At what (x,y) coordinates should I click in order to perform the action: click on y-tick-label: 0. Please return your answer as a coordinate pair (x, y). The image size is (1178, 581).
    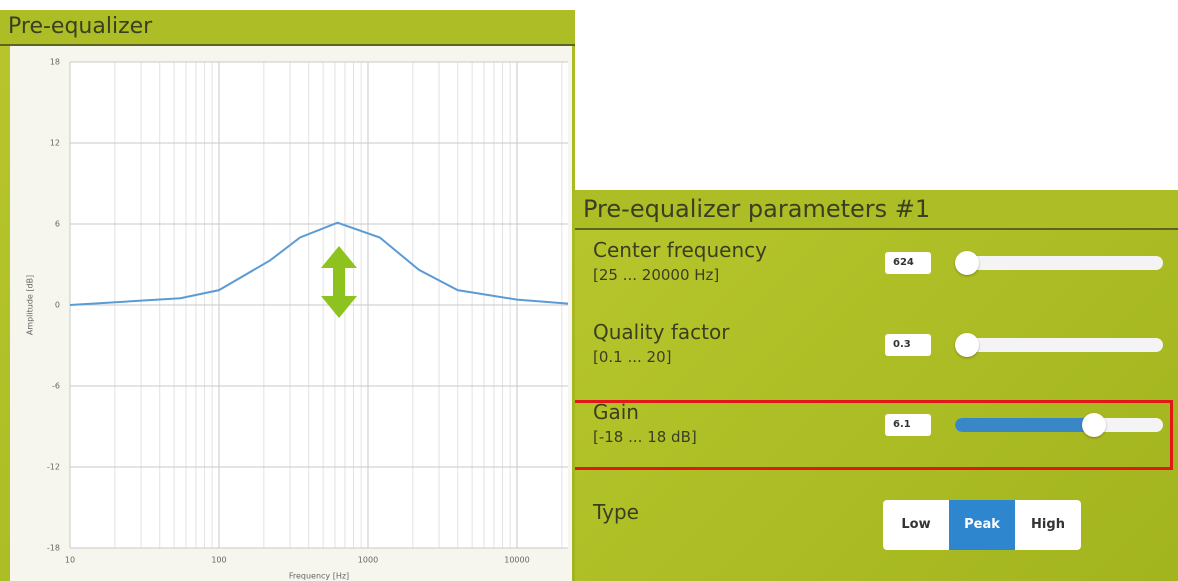
    Looking at the image, I should click on (57, 305).